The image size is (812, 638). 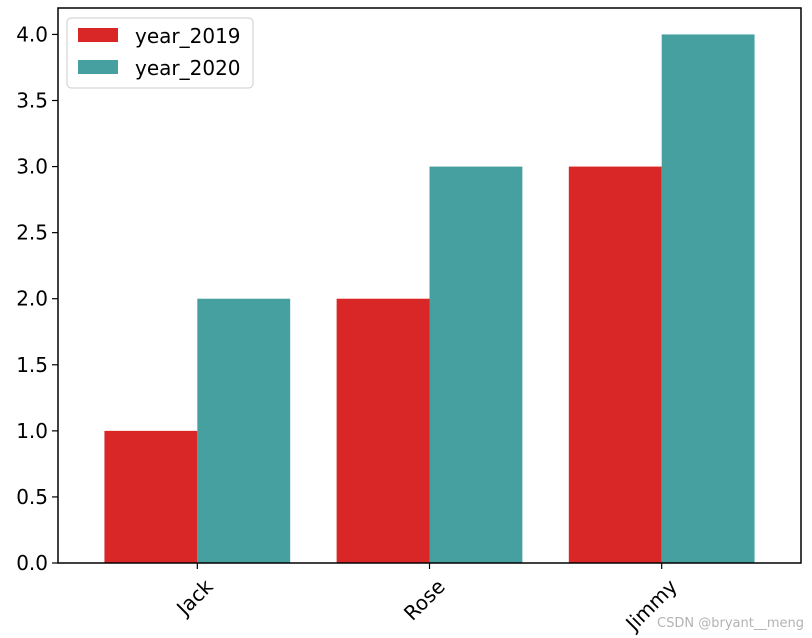 I want to click on bar-year_2020-jimmy, so click(x=708, y=298).